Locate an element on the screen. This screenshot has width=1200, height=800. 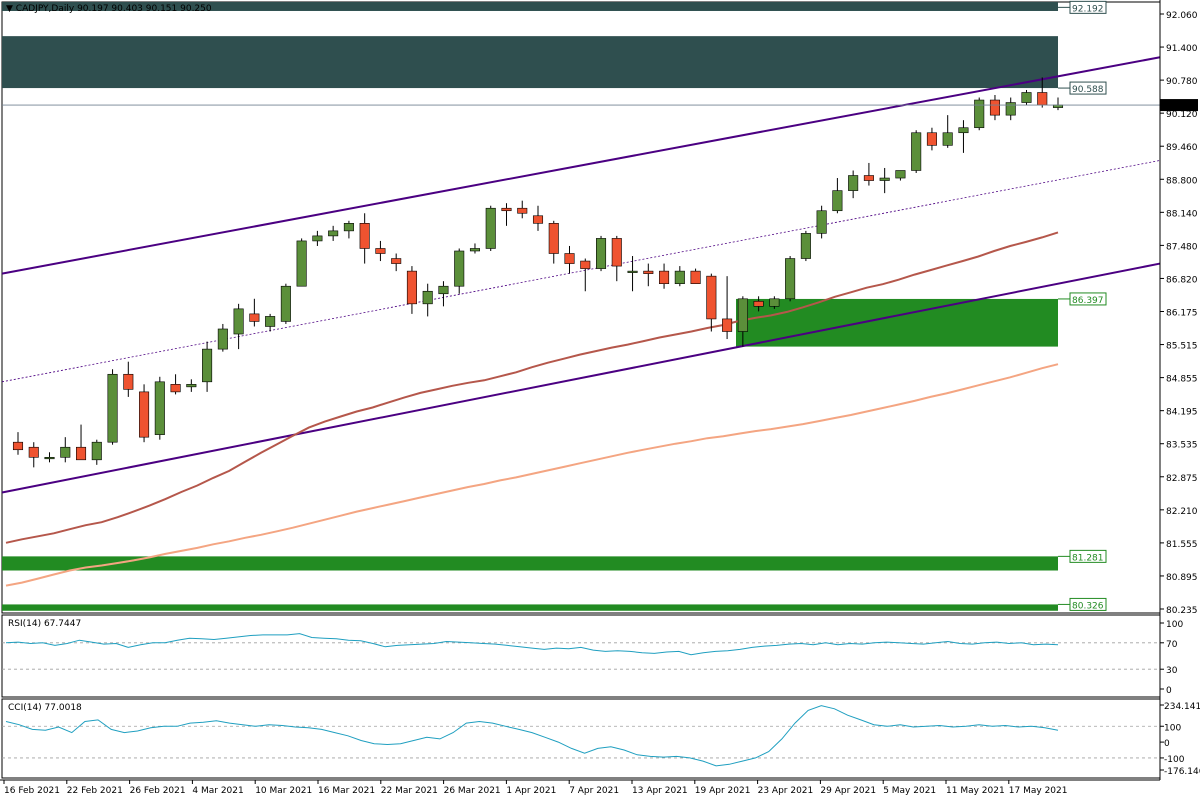
cci-label: CCI(14) 77.0018 is located at coordinates (45, 708).